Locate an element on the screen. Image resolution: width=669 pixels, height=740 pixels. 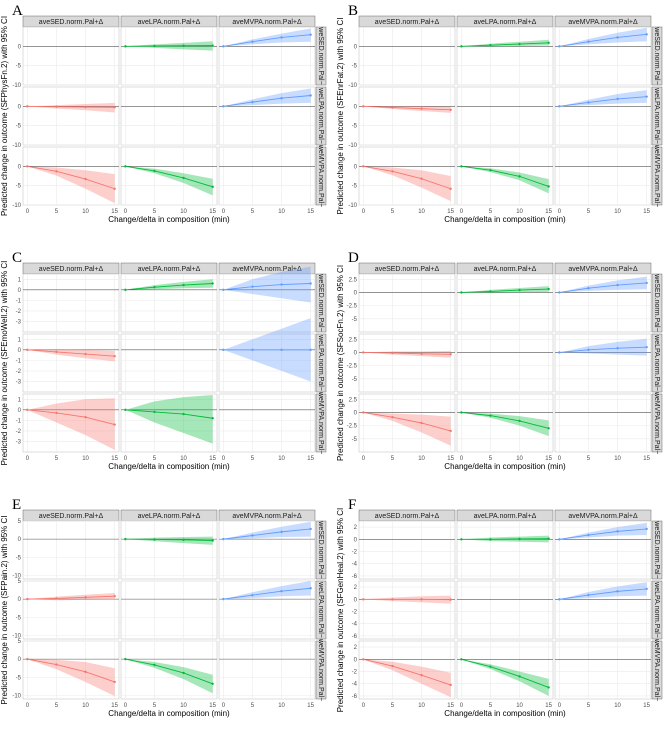
row-strip is located at coordinates (657, 116).